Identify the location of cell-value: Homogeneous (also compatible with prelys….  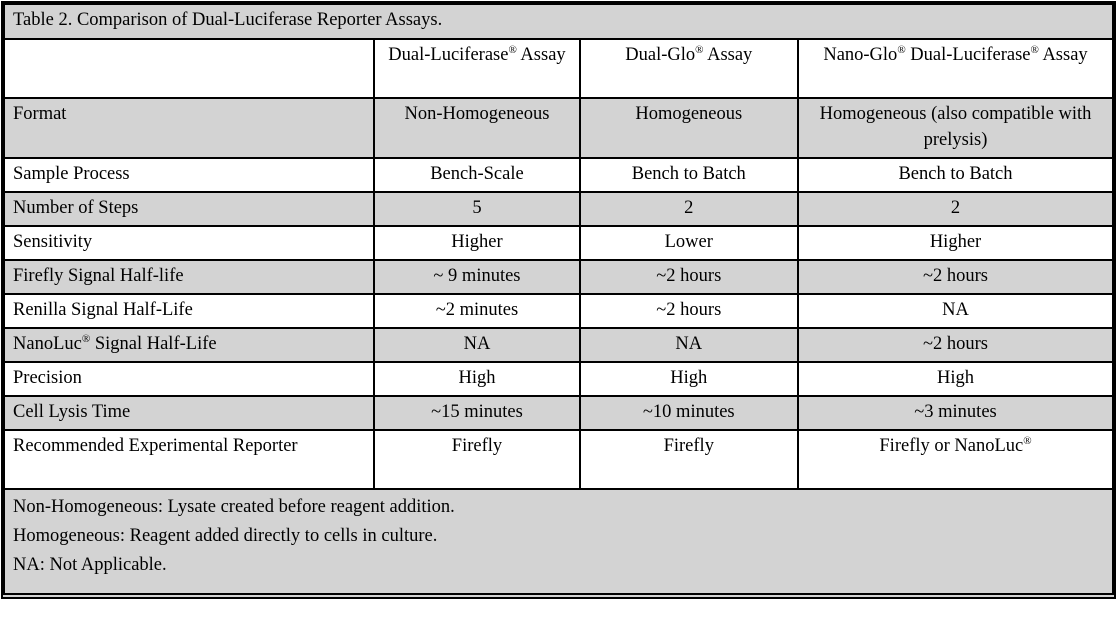
(955, 128).